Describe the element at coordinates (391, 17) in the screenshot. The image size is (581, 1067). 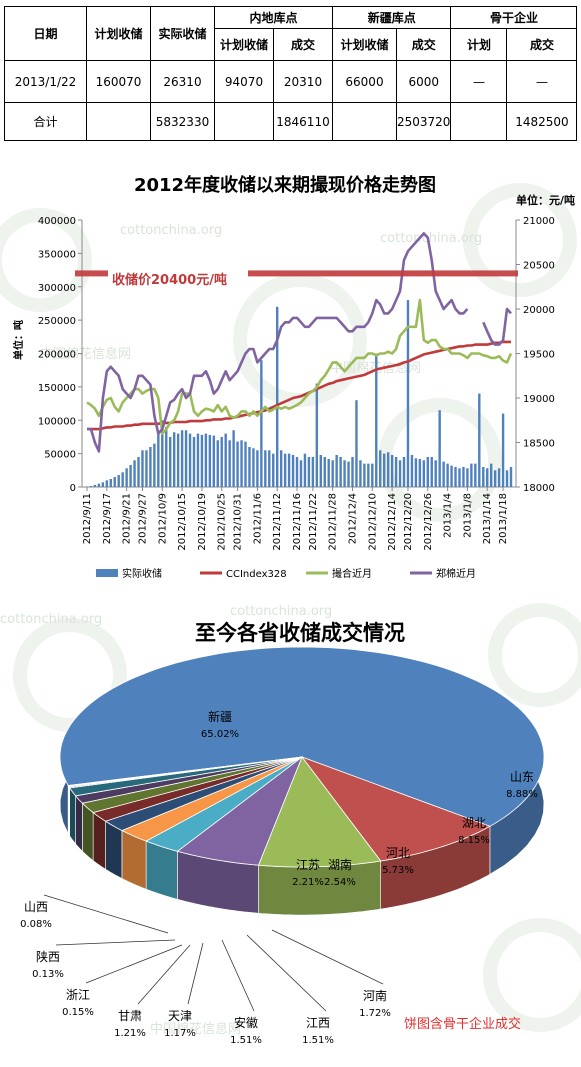
I see `header-xinjiang: 新疆库点` at that location.